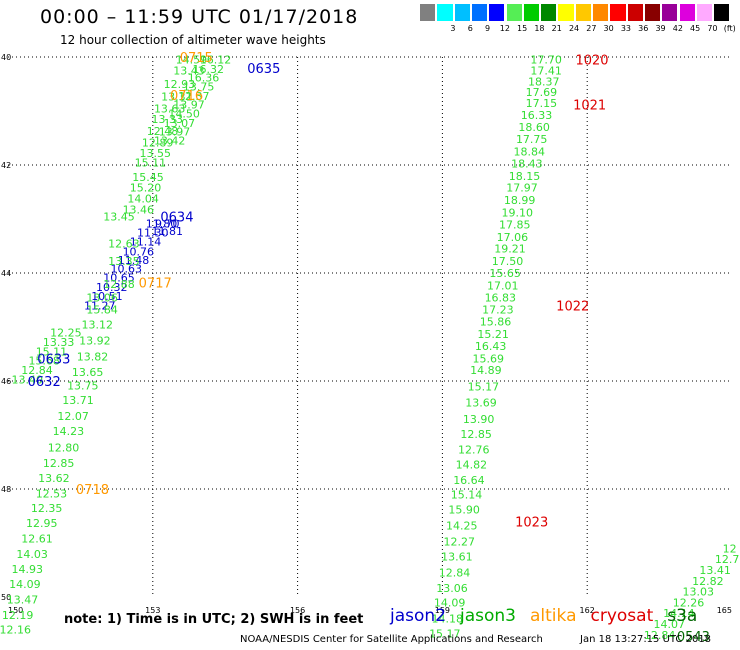 Image resolution: width=740 pixels, height=650 pixels. Describe the element at coordinates (501, 297) in the screenshot. I see `swh-value-jason3: 16.83` at that location.